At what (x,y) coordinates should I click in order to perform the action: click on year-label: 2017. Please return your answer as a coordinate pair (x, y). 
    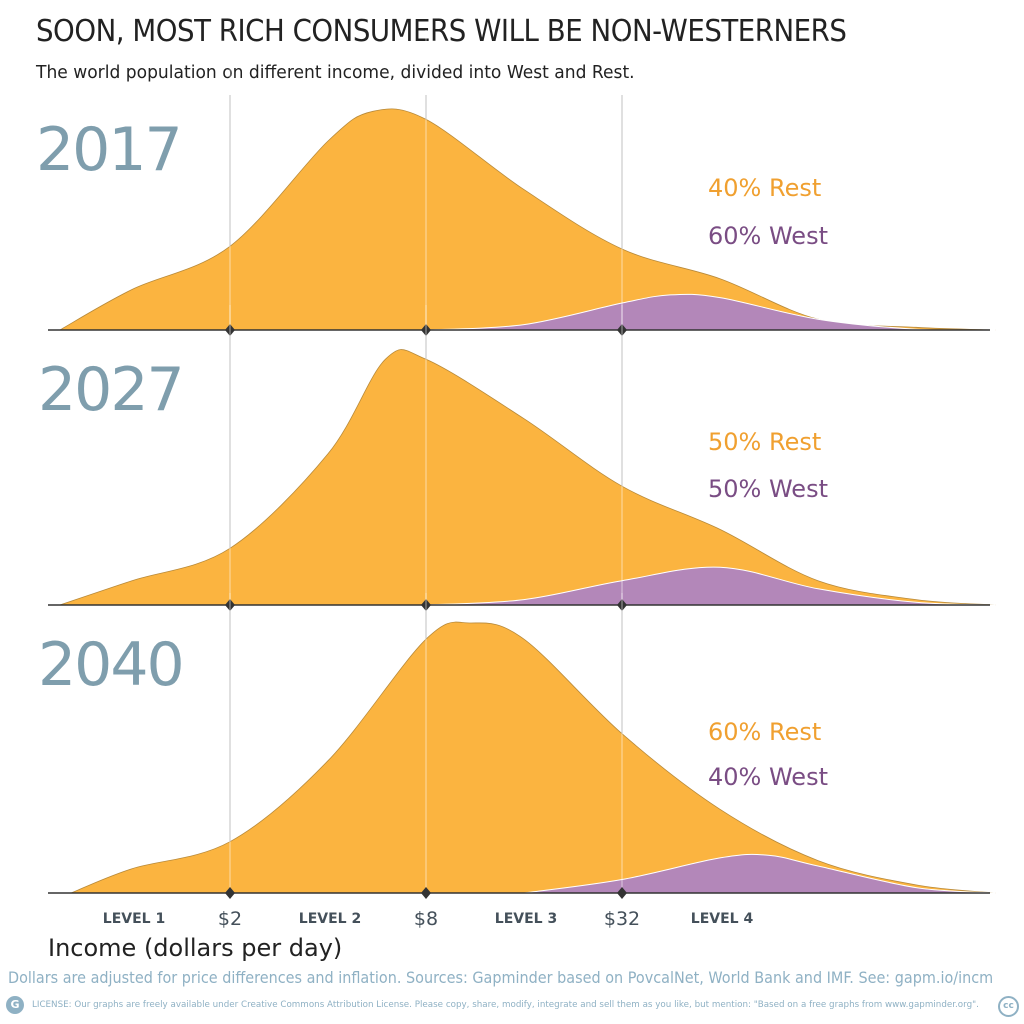
    Looking at the image, I should click on (108, 150).